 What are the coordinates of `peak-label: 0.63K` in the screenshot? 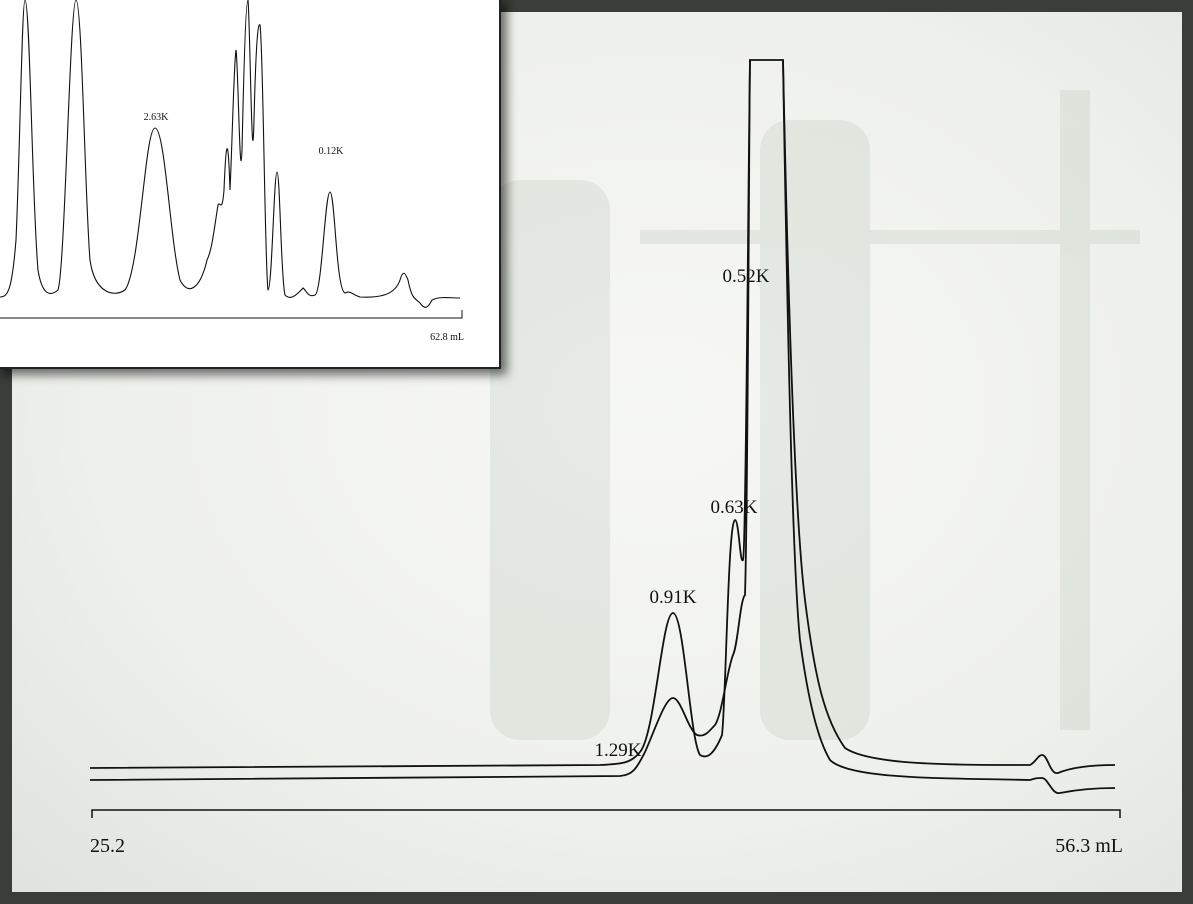 It's located at (734, 507).